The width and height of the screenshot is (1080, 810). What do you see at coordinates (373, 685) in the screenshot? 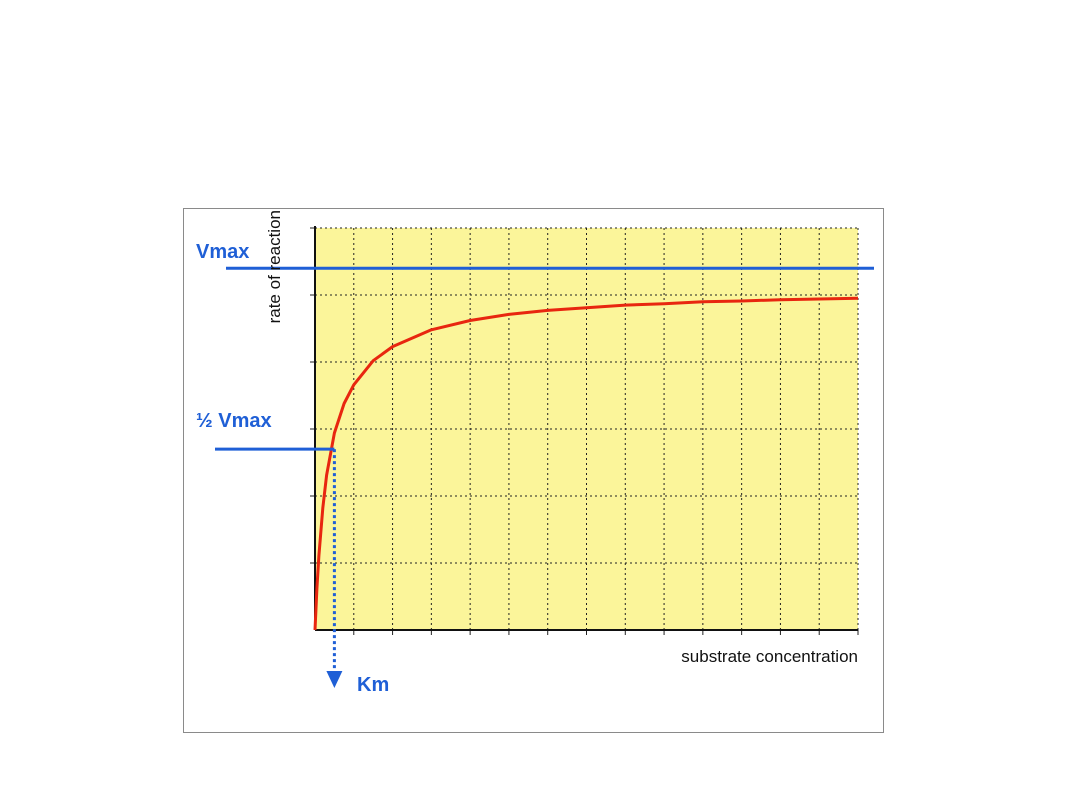
I see `km-label: Km` at bounding box center [373, 685].